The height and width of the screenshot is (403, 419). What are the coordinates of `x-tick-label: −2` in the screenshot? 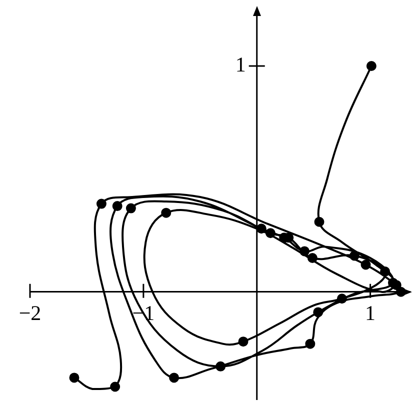 It's located at (30, 312).